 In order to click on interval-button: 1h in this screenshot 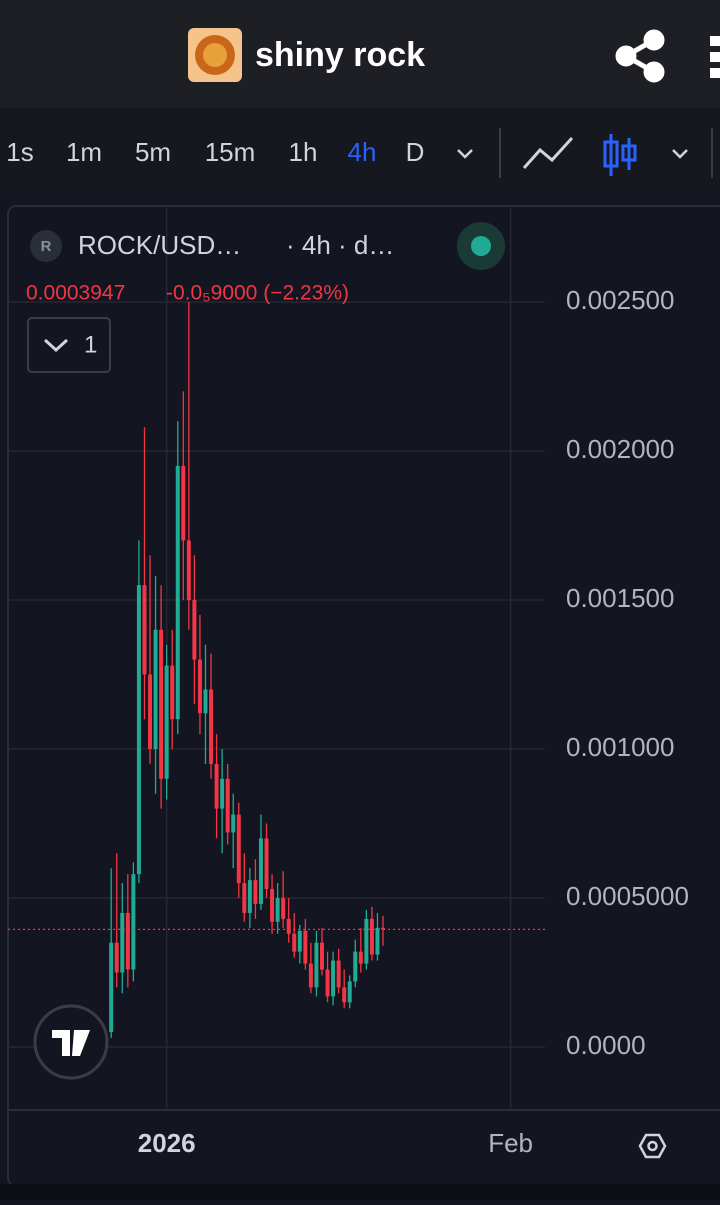, I will do `click(303, 152)`.